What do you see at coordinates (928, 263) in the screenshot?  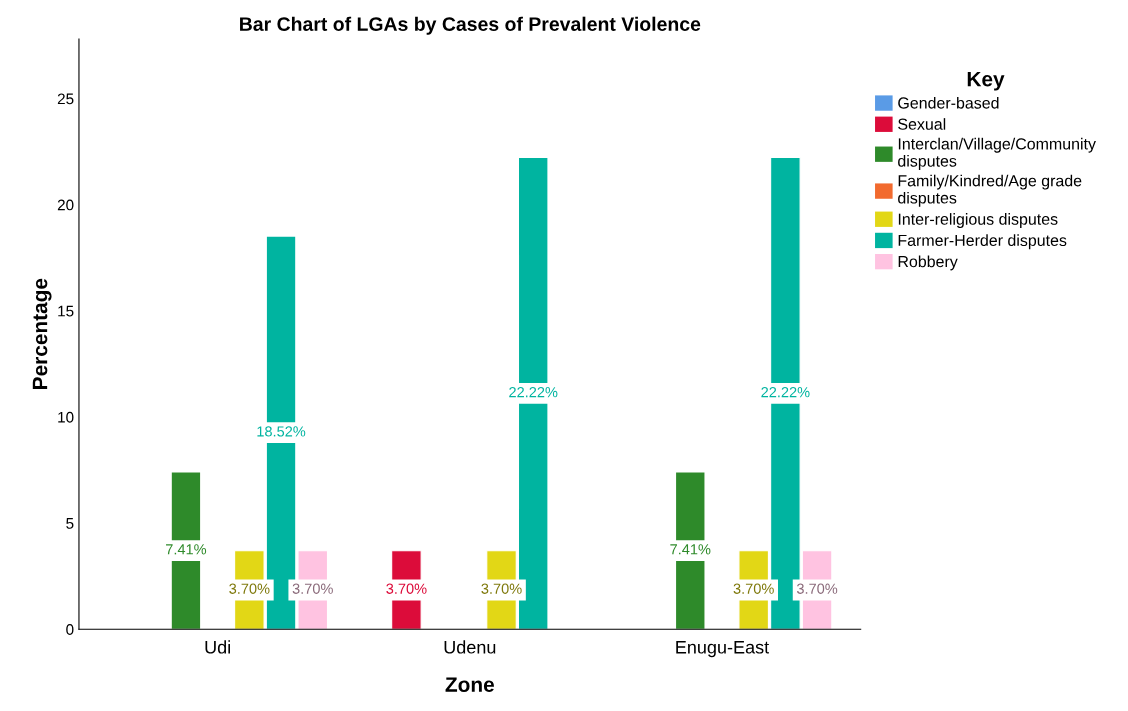 I see `legend-label: Robbery` at bounding box center [928, 263].